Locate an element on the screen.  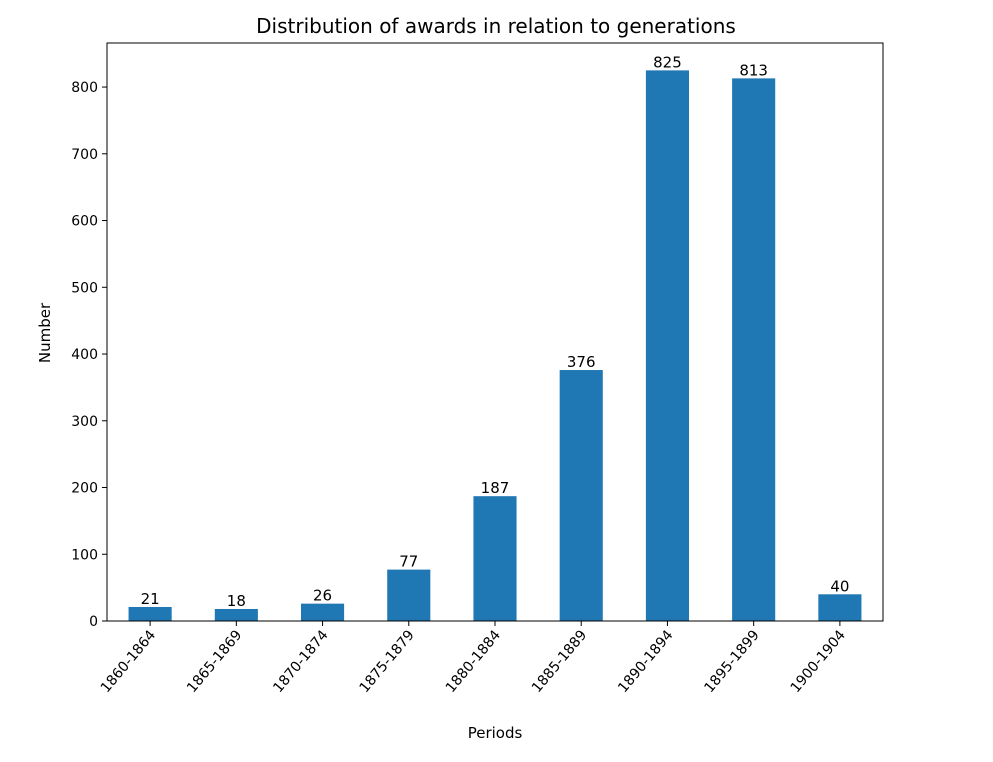
y-tick-label: 700 is located at coordinates (84, 155).